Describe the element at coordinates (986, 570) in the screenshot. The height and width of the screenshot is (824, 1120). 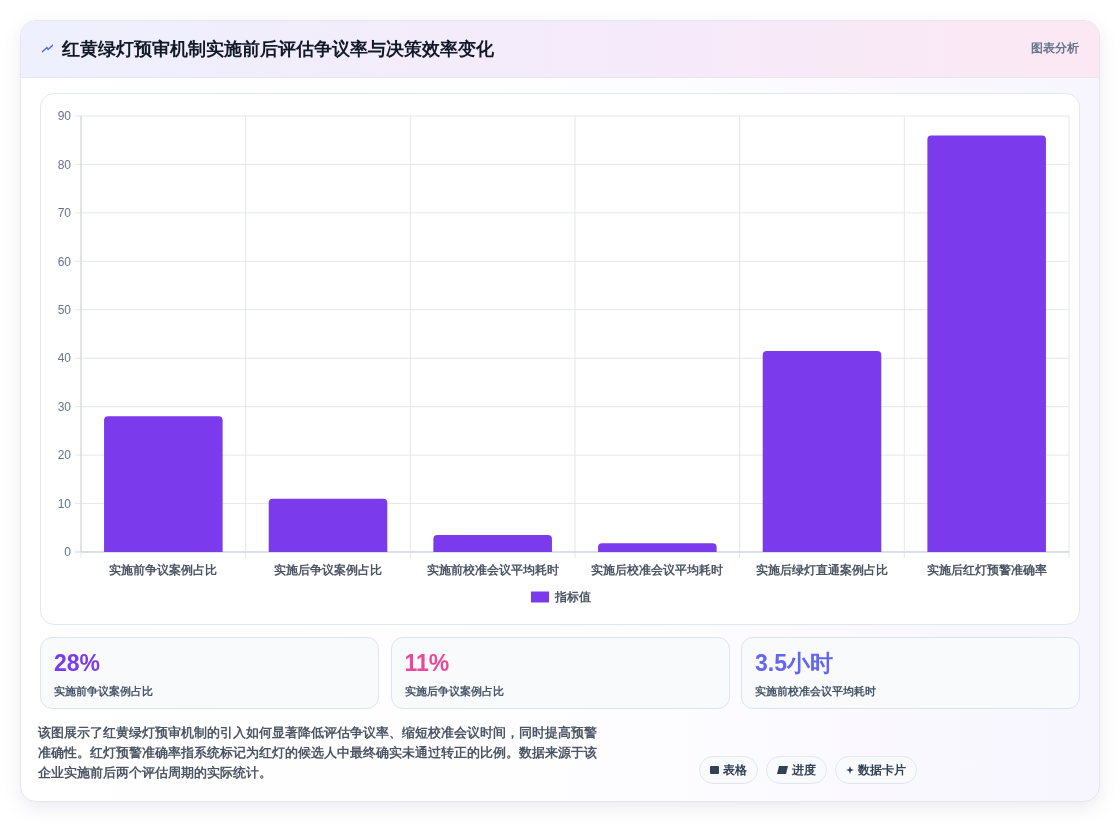
I see `x-tick-label: 实施后红灯预警准确率` at that location.